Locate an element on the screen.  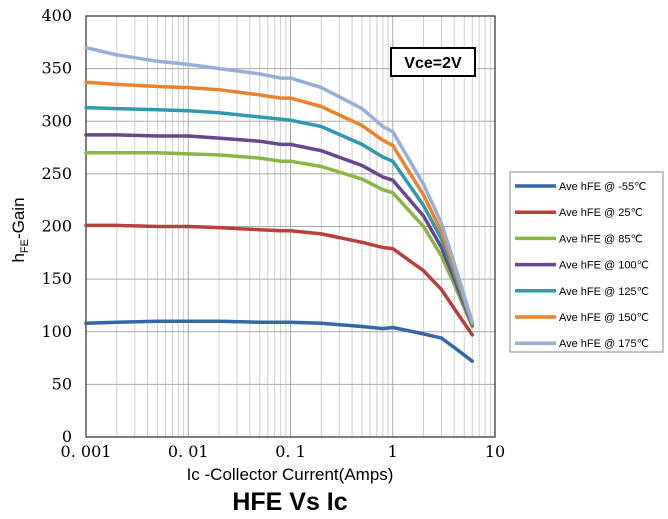
legend-frame is located at coordinates (586, 262).